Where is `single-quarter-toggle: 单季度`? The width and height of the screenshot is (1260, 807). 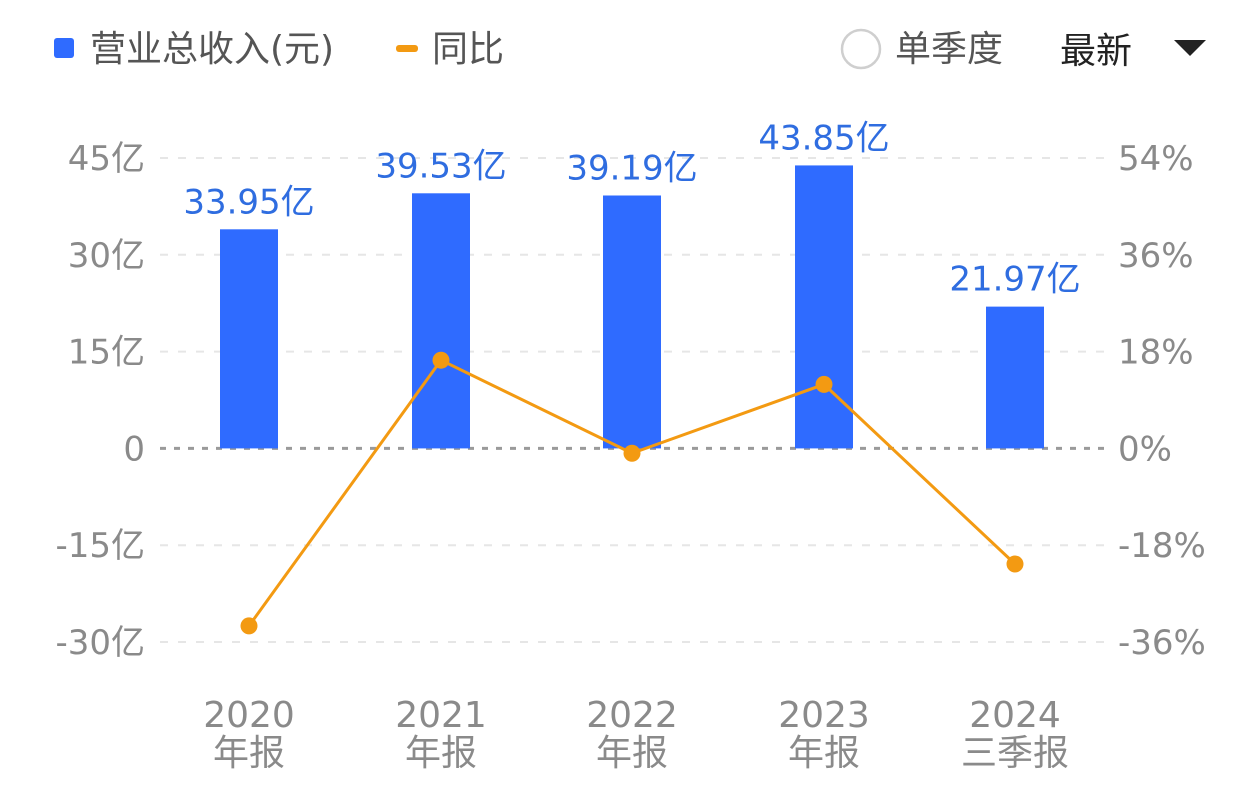 single-quarter-toggle: 单季度 is located at coordinates (921, 49).